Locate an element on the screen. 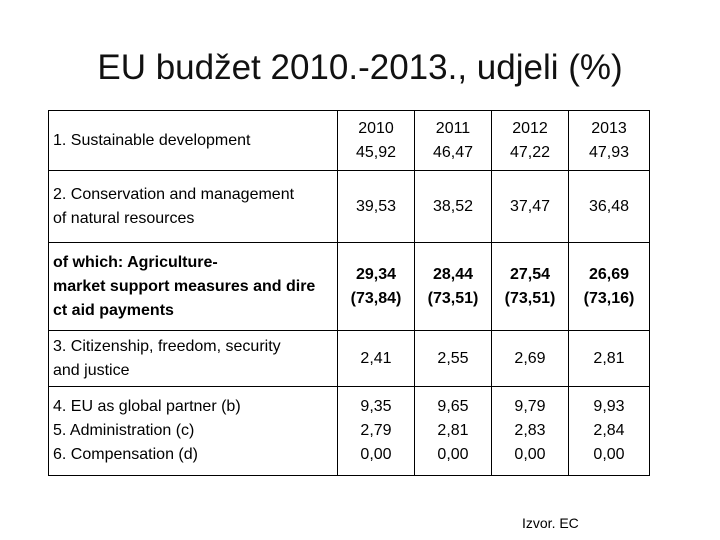 Image resolution: width=720 pixels, height=540 pixels. row-label-line: and justice is located at coordinates (91, 370).